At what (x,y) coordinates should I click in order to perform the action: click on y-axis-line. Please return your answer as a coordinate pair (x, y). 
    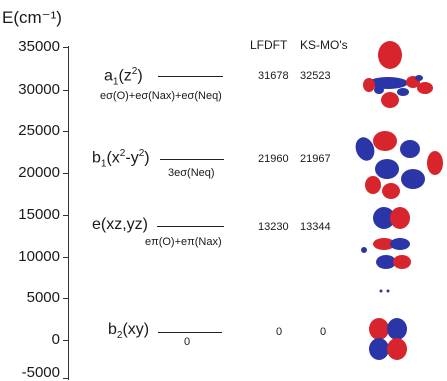
    Looking at the image, I should click on (68, 213).